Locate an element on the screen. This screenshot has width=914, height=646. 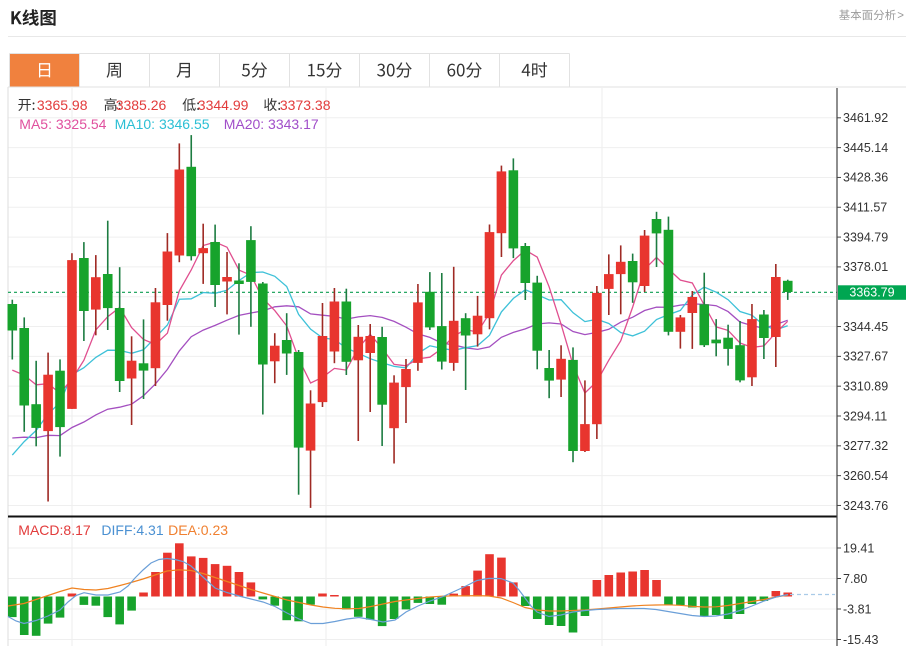
svg-text: 3445.14 is located at coordinates (865, 148).